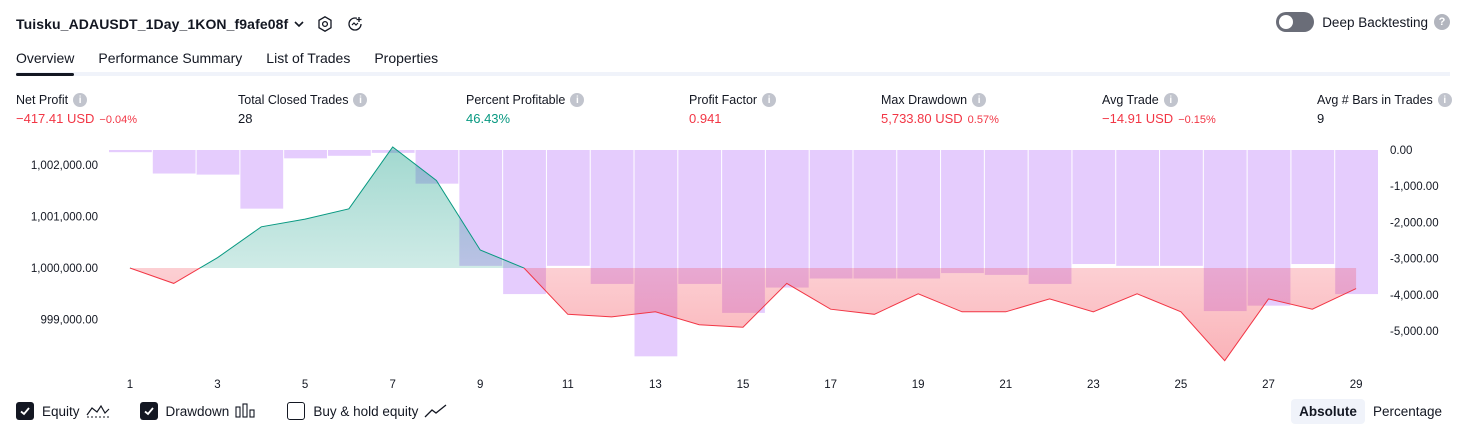 The height and width of the screenshot is (438, 1466). Describe the element at coordinates (568, 384) in the screenshot. I see `x-axis-tick: 11` at that location.